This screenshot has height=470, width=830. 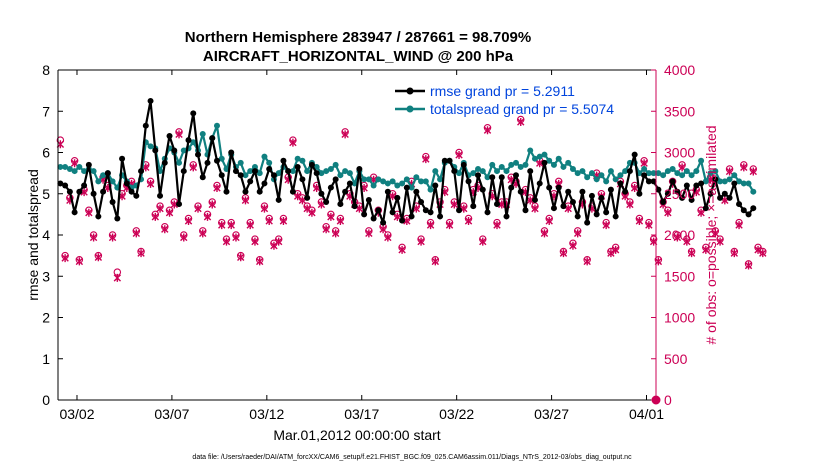 What do you see at coordinates (502, 91) in the screenshot?
I see `legend-rmse-label: rmse grand pr = 5.2911` at bounding box center [502, 91].